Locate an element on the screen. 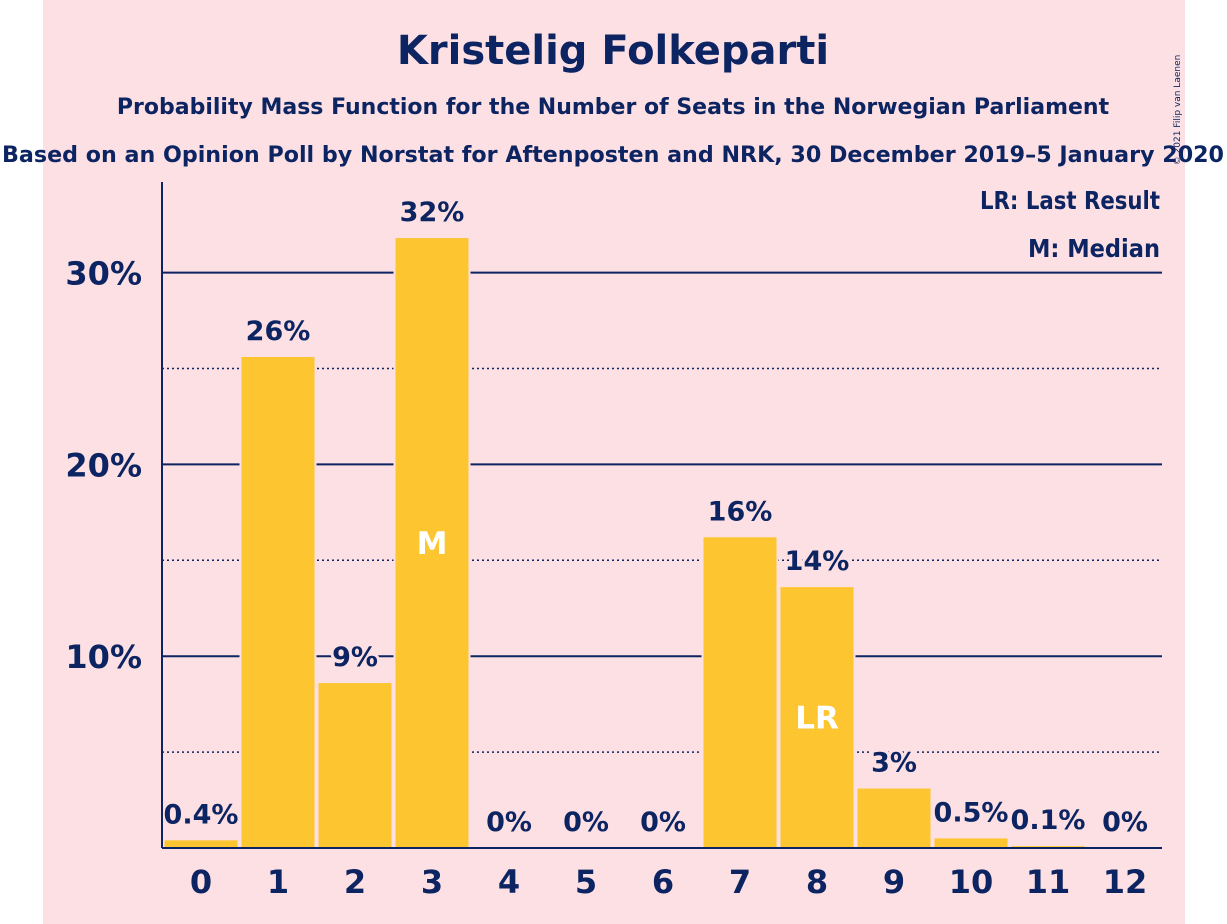  y-tick-label: 20% is located at coordinates (103, 465).